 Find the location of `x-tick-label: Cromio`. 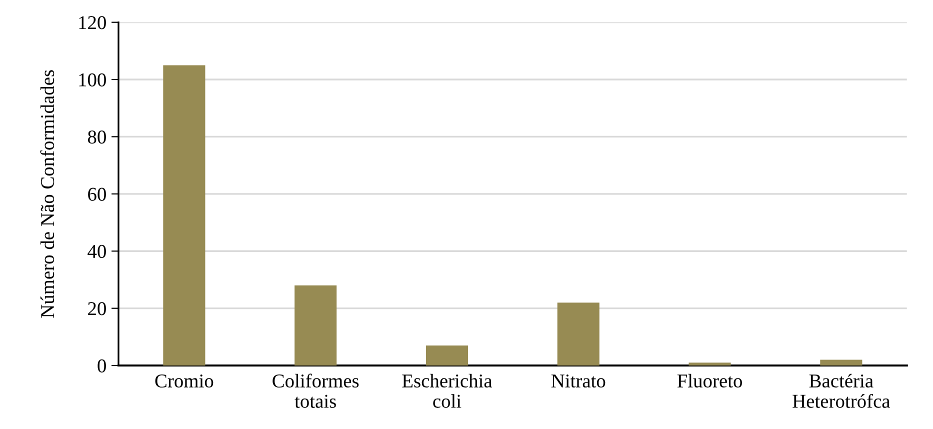

x-tick-label: Cromio is located at coordinates (184, 381).